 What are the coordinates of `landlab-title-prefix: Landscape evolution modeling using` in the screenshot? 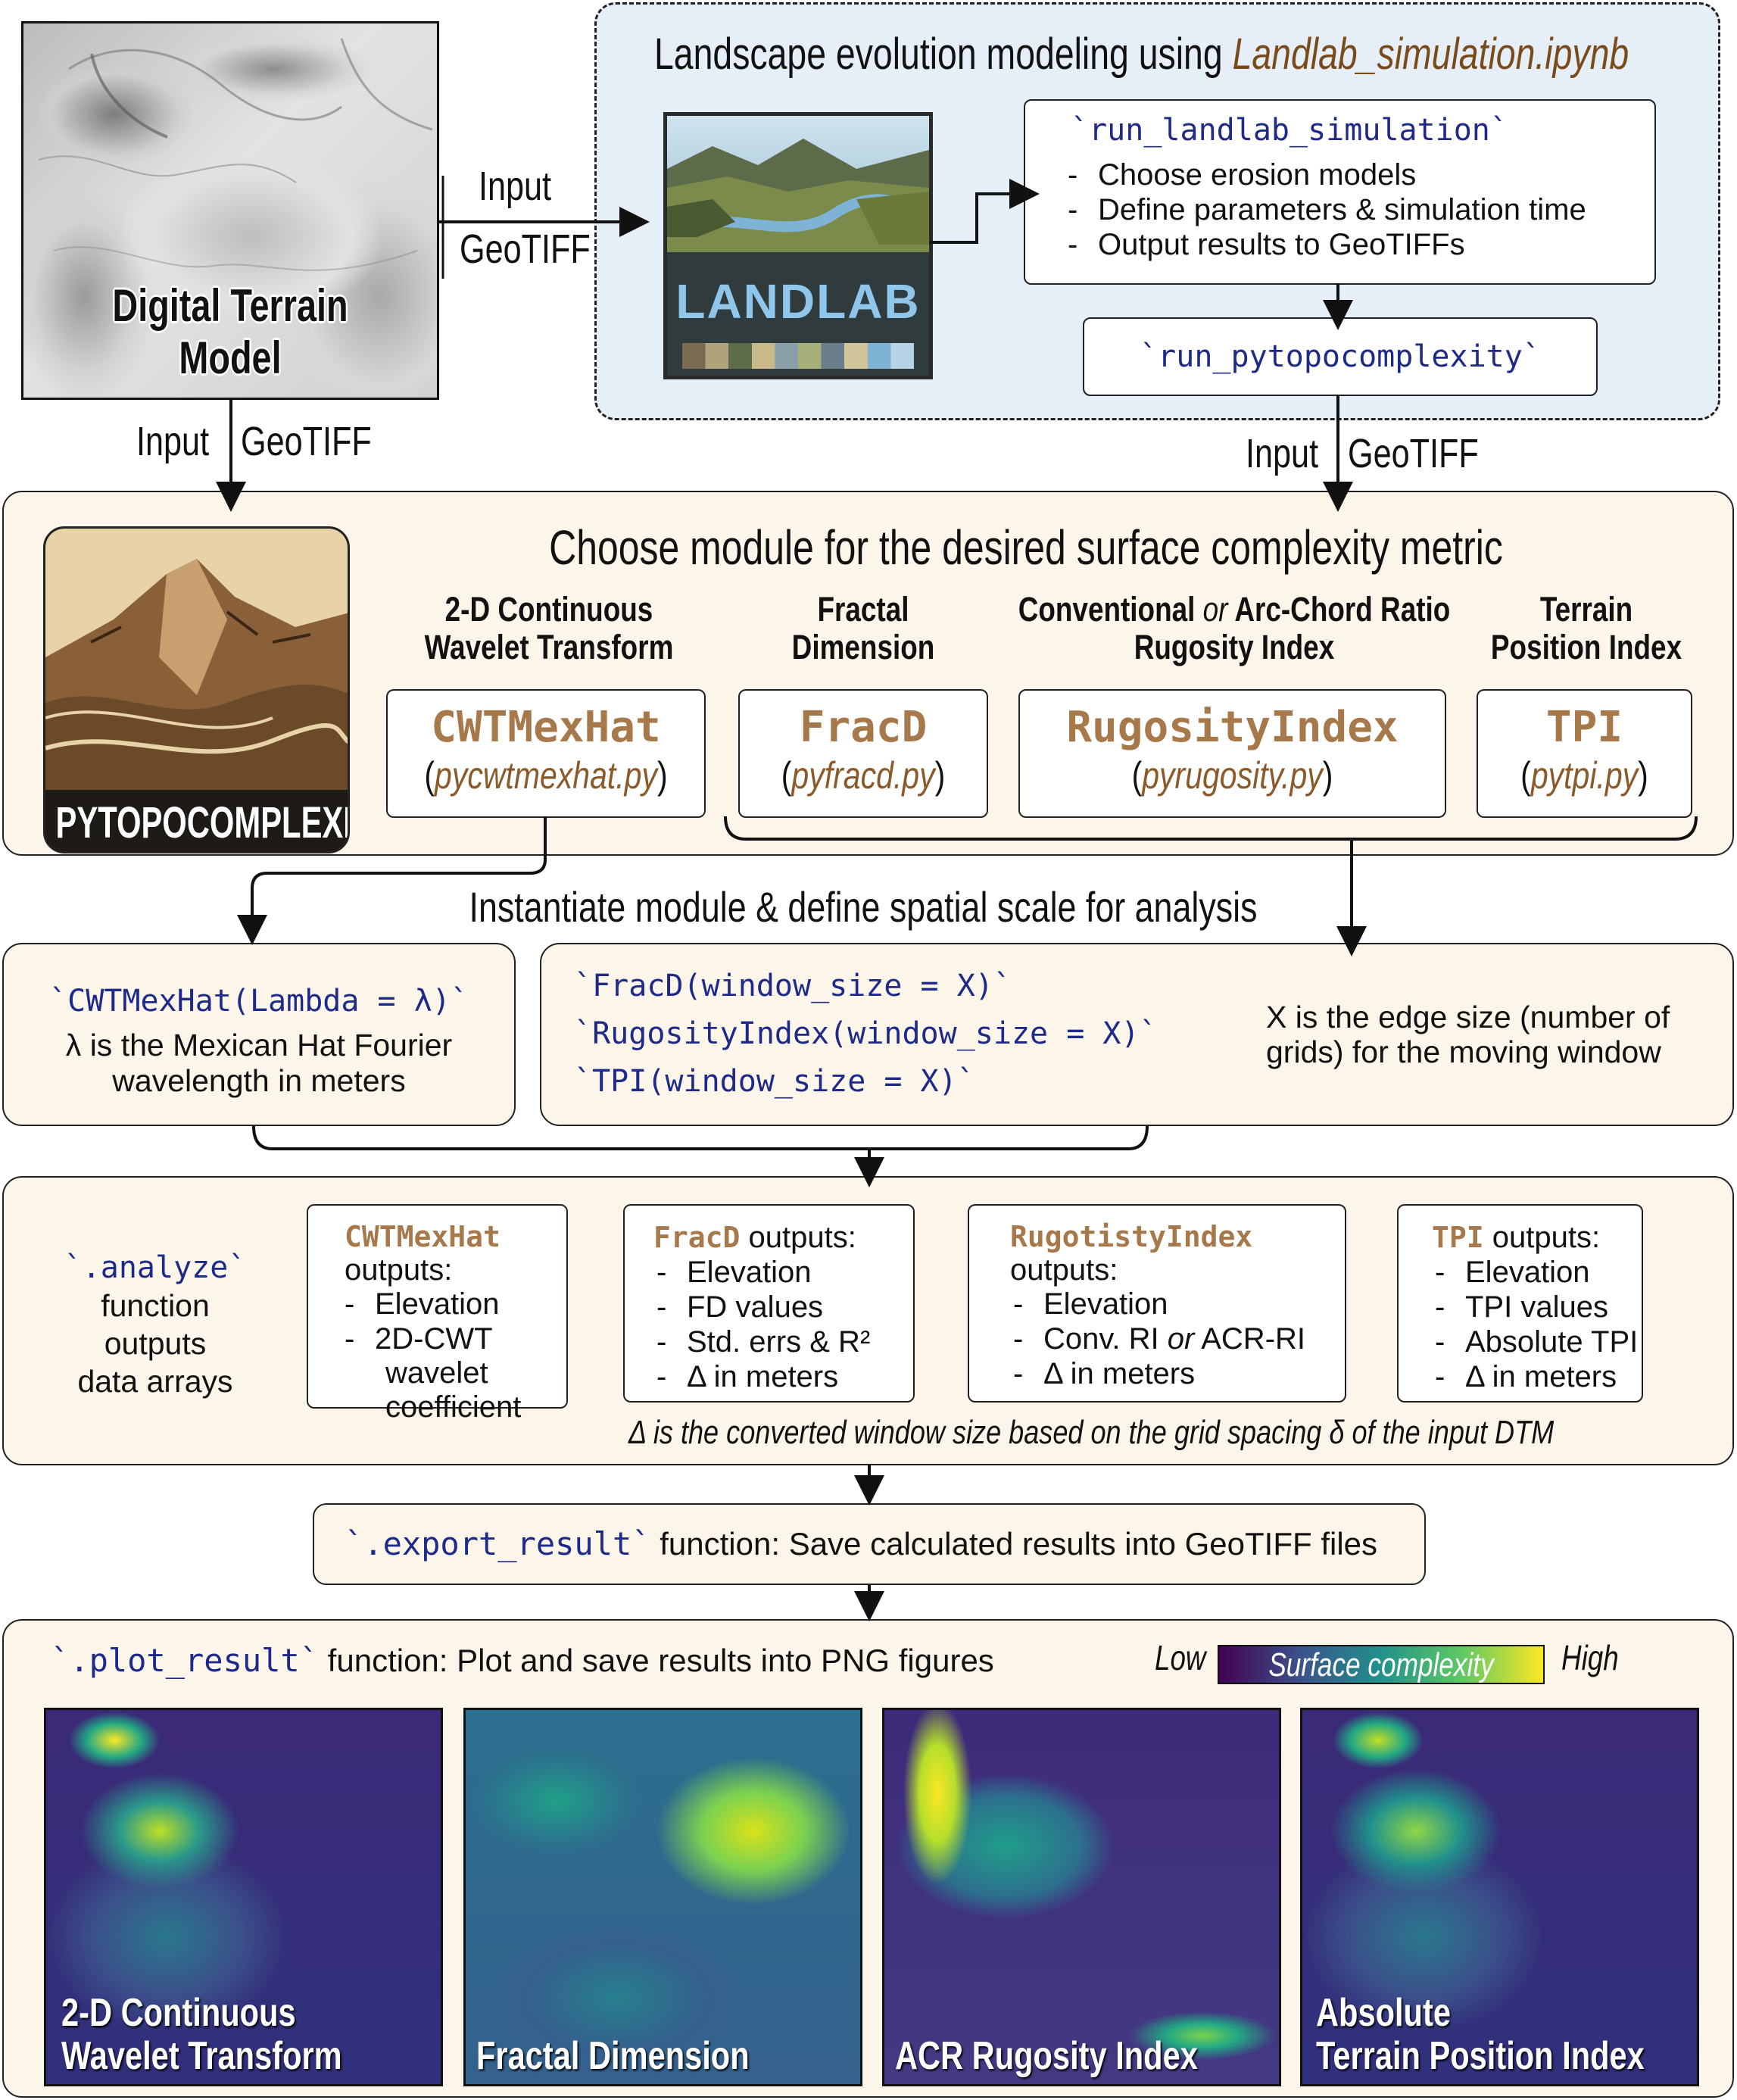 It's located at (943, 54).